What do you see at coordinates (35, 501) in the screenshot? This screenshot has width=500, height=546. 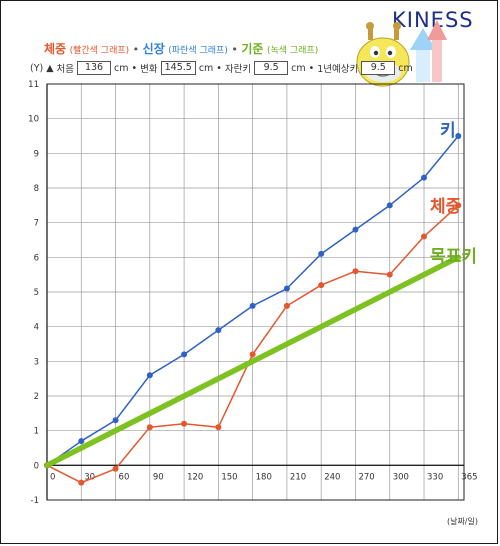 I see `y-tick-label: -1` at bounding box center [35, 501].